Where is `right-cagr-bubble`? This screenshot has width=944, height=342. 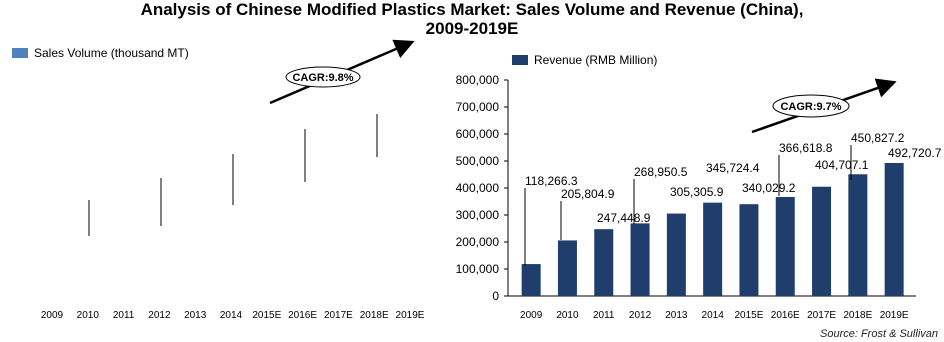 right-cagr-bubble is located at coordinates (811, 106).